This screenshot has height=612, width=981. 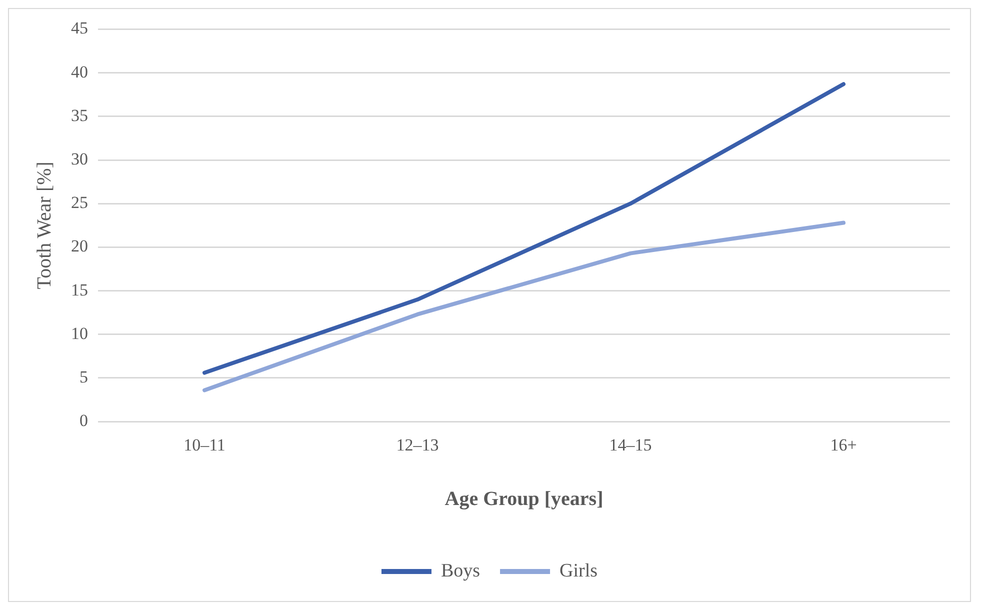 What do you see at coordinates (79, 28) in the screenshot?
I see `y-tick-label: 45` at bounding box center [79, 28].